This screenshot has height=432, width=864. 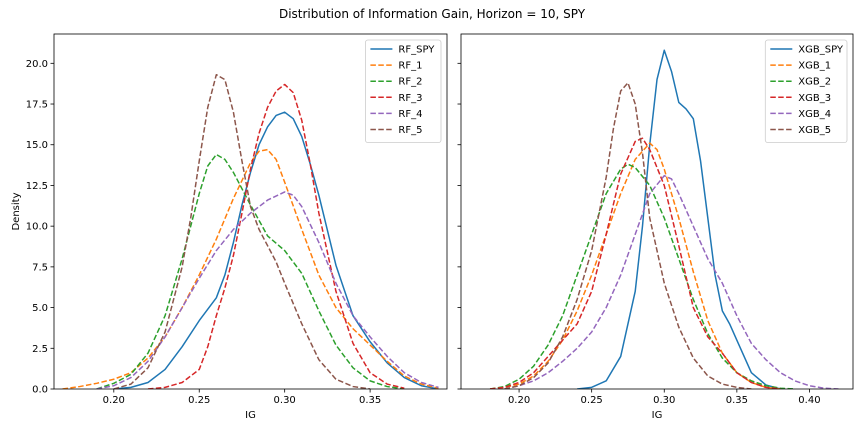 I want to click on x-tick-label: 0.40, so click(x=809, y=400).